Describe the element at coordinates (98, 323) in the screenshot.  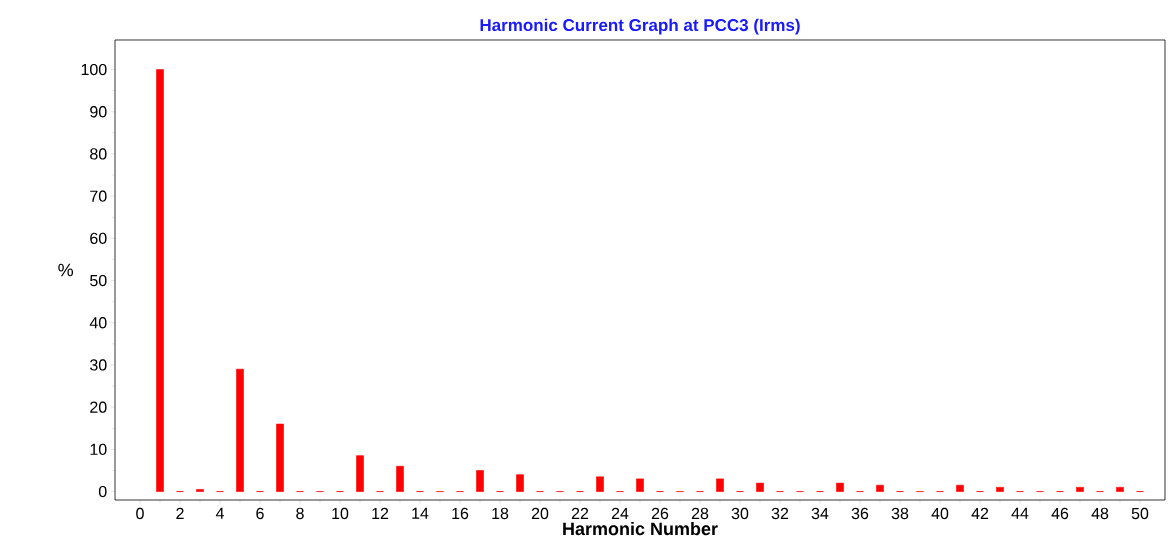
I see `y-tick-label: 40` at that location.